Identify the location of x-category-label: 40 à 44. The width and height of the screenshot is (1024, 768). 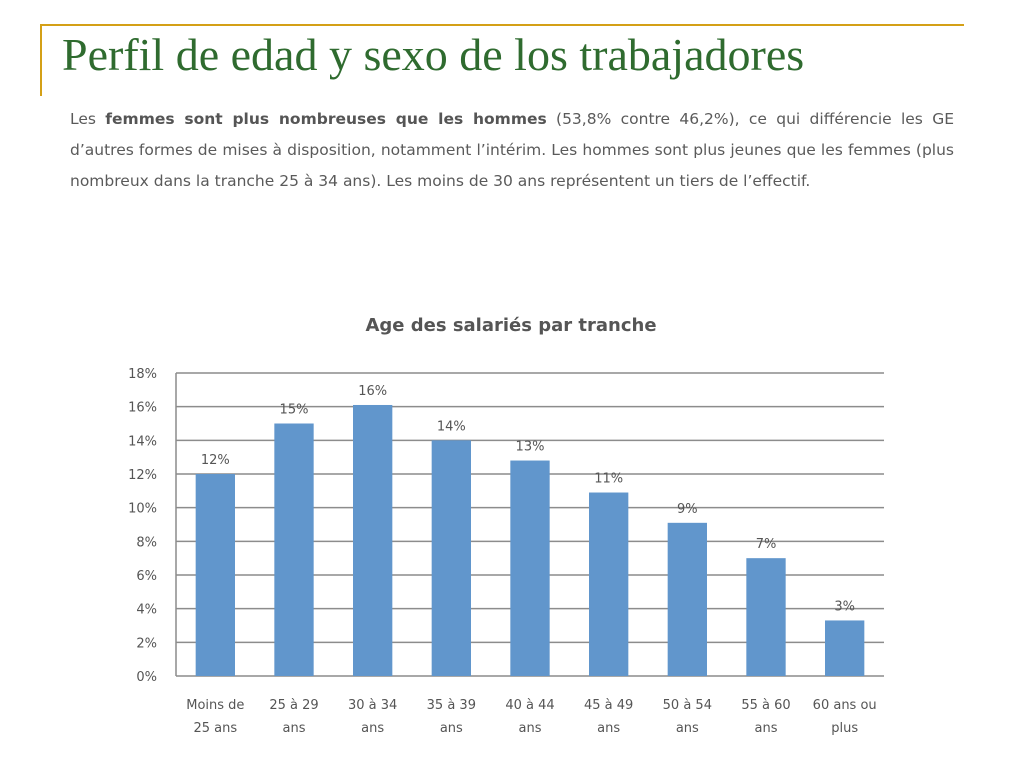
(529, 705).